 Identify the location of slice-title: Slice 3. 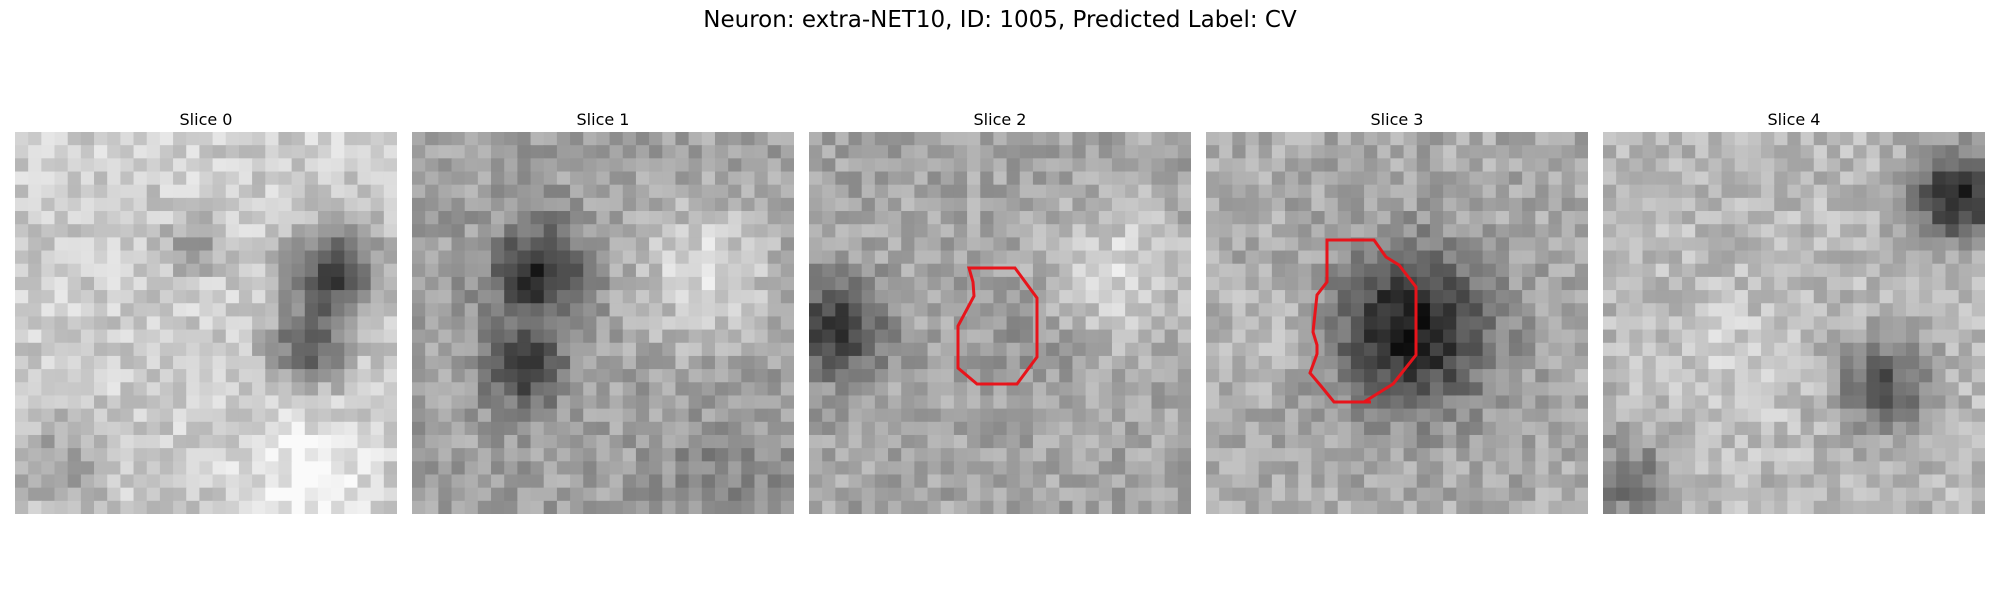
(1397, 119).